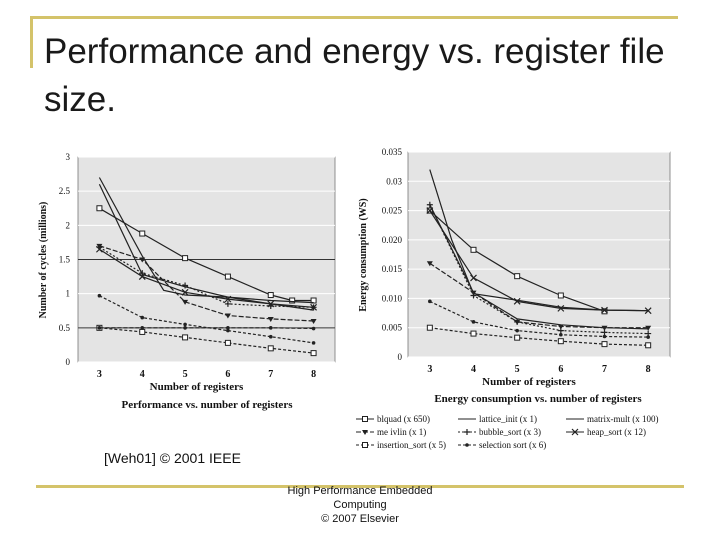 Image resolution: width=720 pixels, height=540 pixels. What do you see at coordinates (539, 295) in the screenshot?
I see `chart-2-series-4-line` at bounding box center [539, 295].